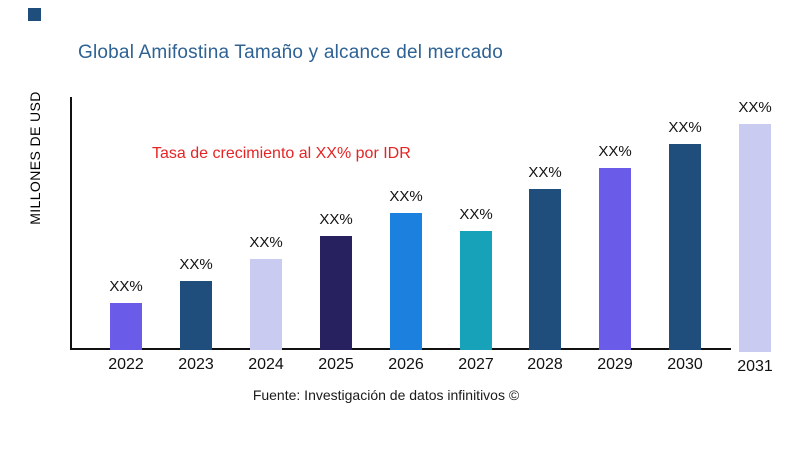  I want to click on x-tick-label: 2029, so click(615, 364).